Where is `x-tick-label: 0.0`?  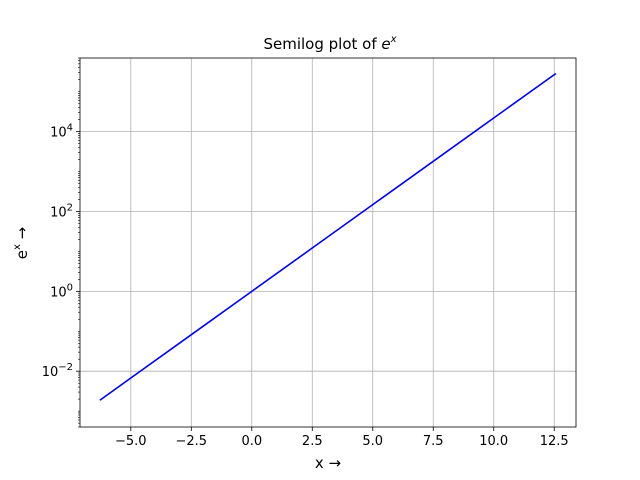 x-tick-label: 0.0 is located at coordinates (251, 441).